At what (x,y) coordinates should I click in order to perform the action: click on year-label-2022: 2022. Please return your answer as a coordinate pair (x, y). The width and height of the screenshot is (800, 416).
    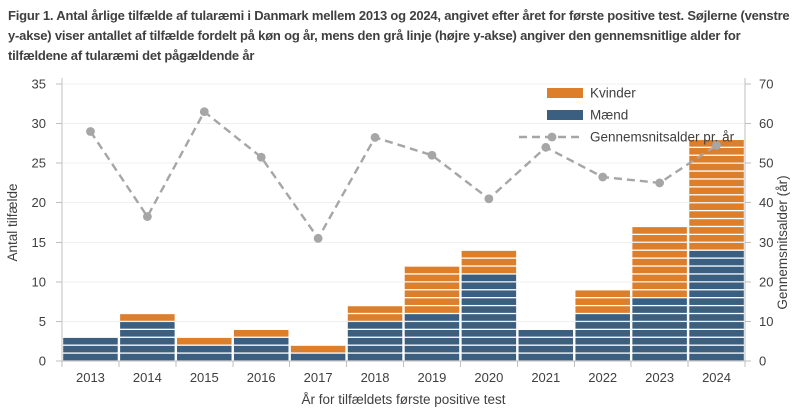
    Looking at the image, I should click on (602, 377).